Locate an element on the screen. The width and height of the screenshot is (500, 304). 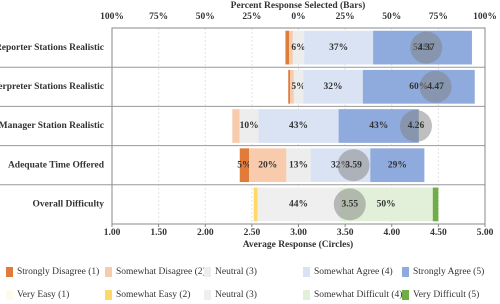
legend-label: Strongly Disagree (1) is located at coordinates (58, 271).